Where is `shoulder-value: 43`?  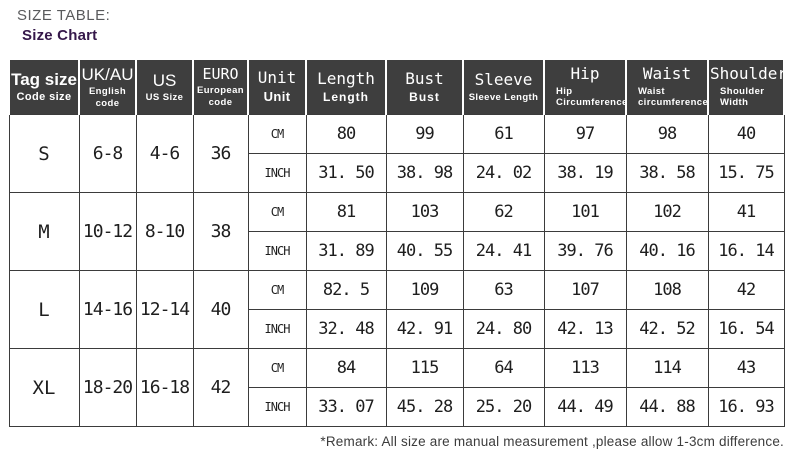 shoulder-value: 43 is located at coordinates (746, 368).